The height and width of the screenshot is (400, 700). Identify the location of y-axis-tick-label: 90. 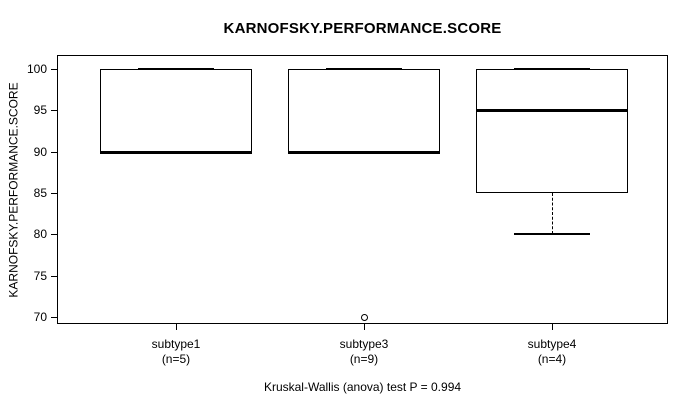
(40, 151).